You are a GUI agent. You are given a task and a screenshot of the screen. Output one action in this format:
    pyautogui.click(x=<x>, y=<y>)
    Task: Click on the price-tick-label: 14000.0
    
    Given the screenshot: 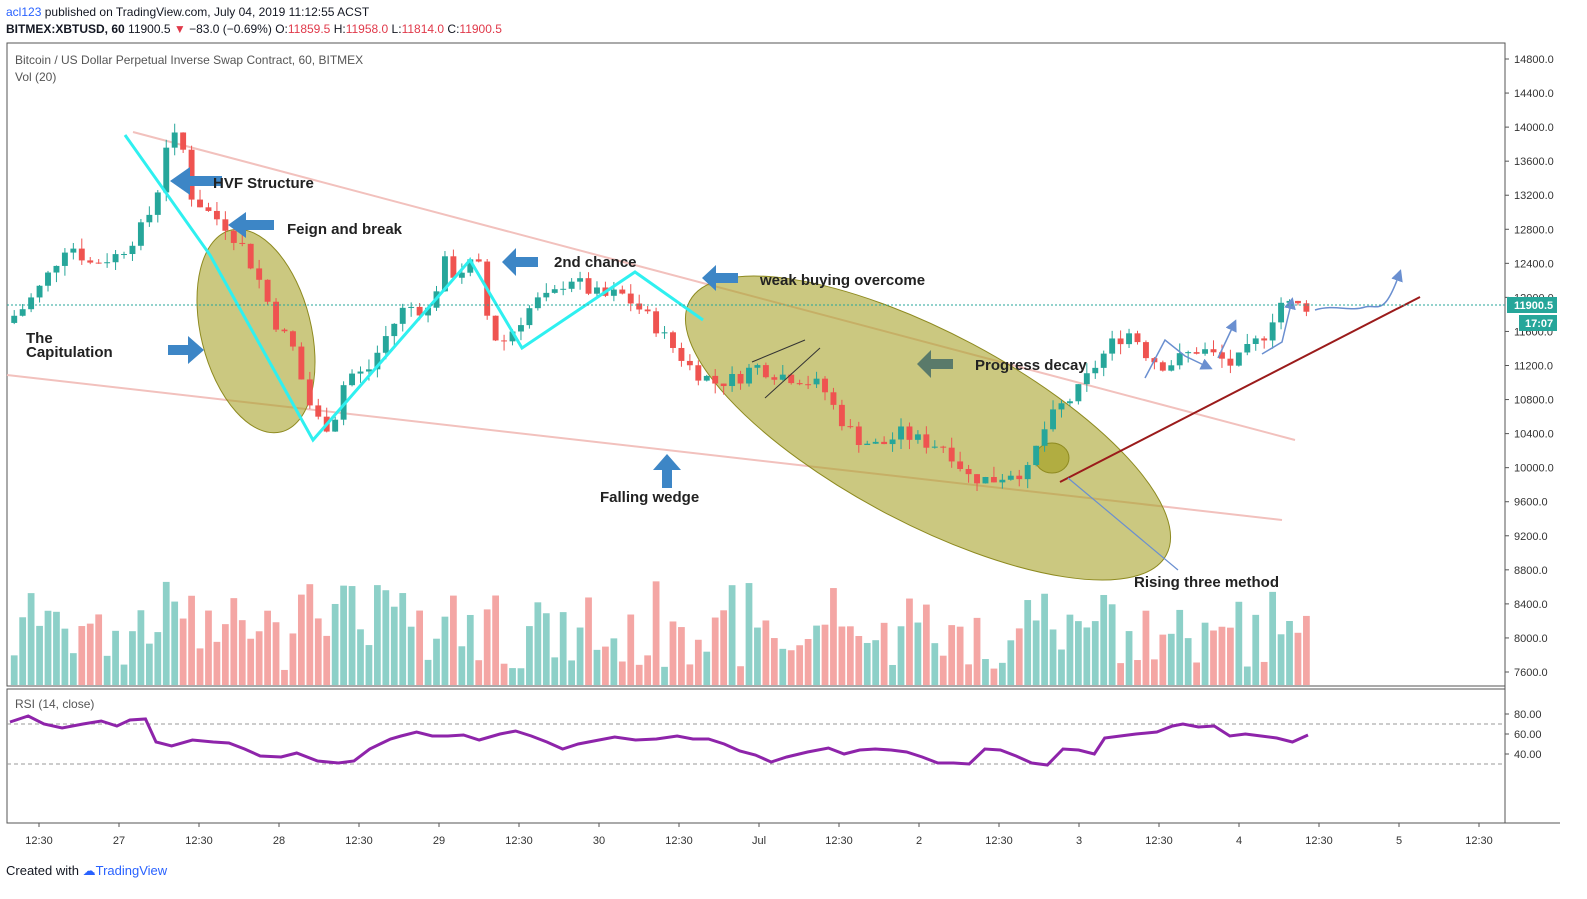 What is the action you would take?
    pyautogui.click(x=1534, y=128)
    